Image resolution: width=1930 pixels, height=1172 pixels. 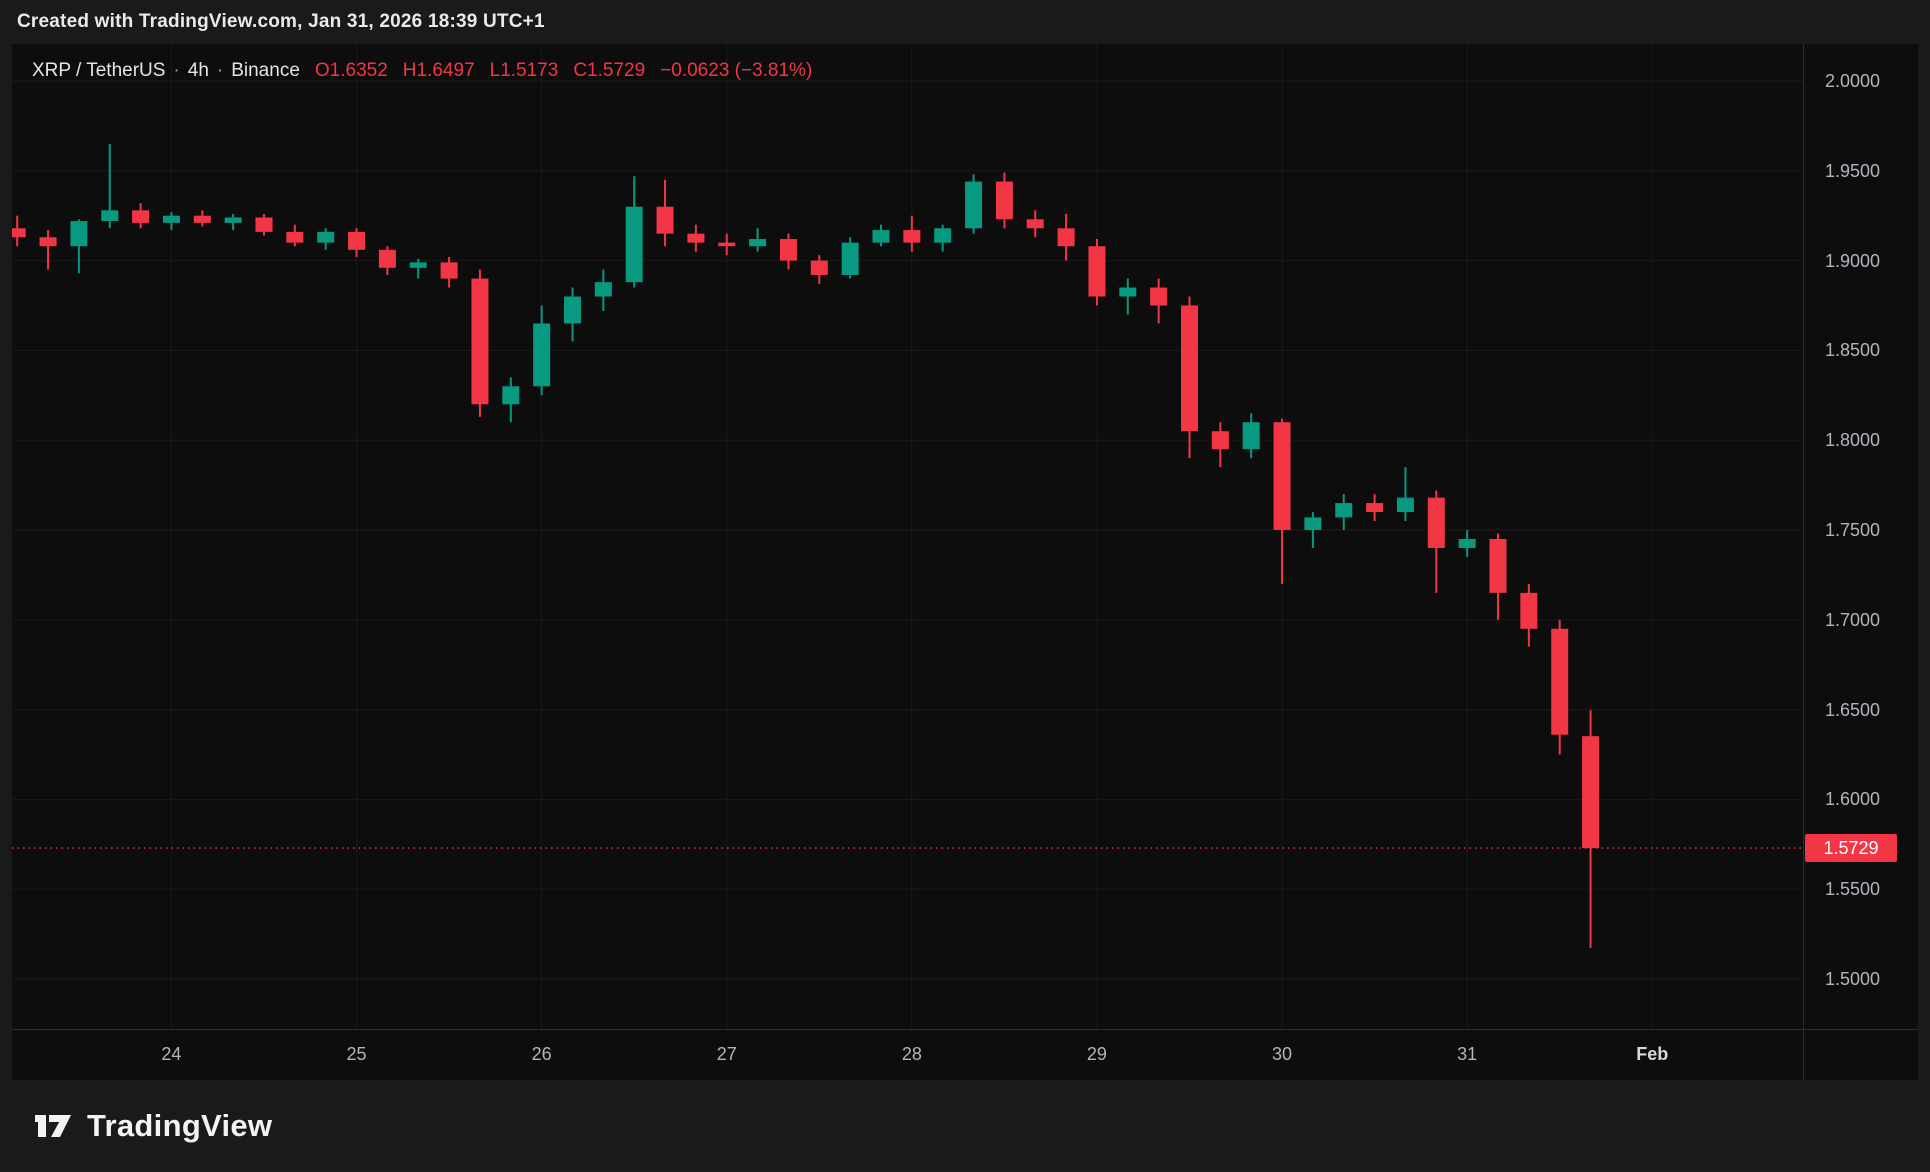 I want to click on time-tick-label: 30, so click(x=1282, y=1054).